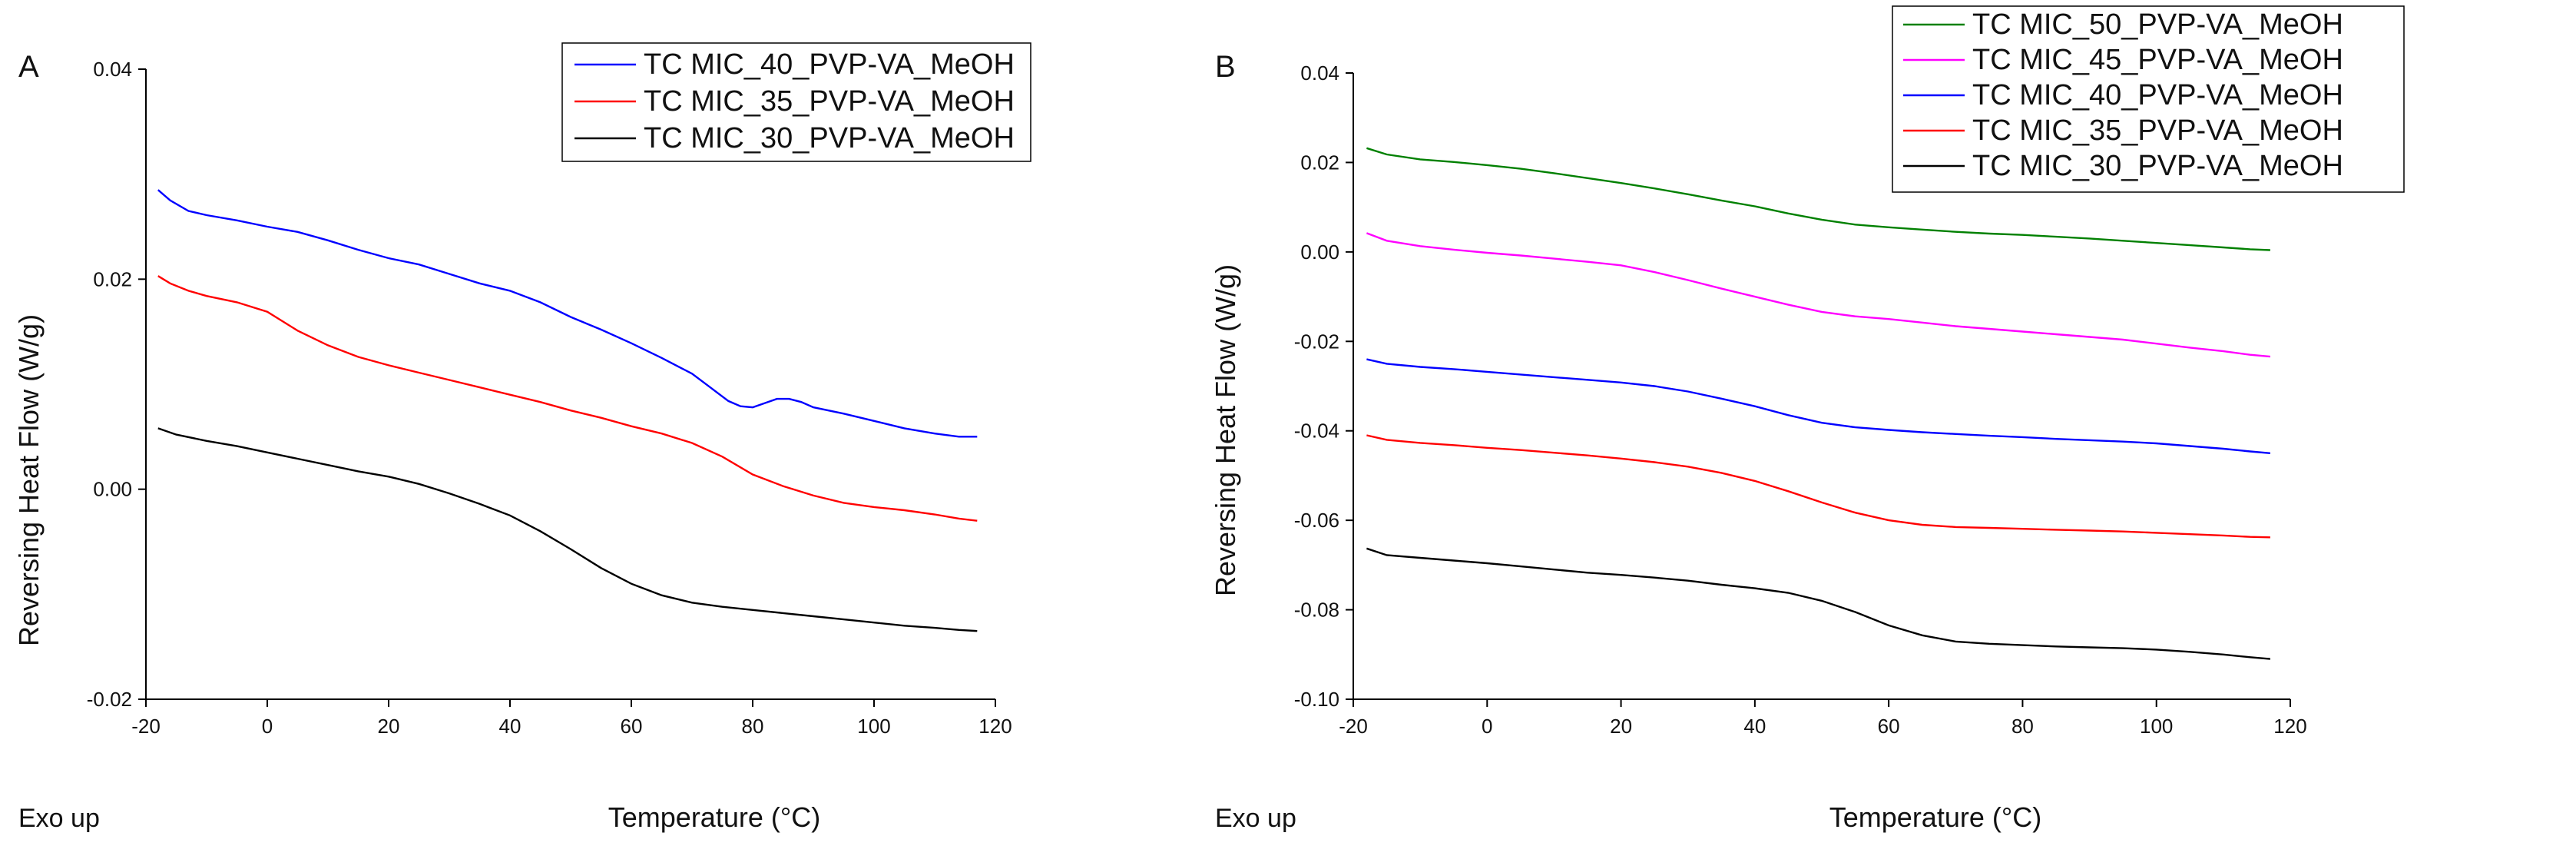 Image resolution: width=2576 pixels, height=846 pixels. What do you see at coordinates (1819, 603) in the screenshot?
I see `panel-b-series-line-30-percent` at bounding box center [1819, 603].